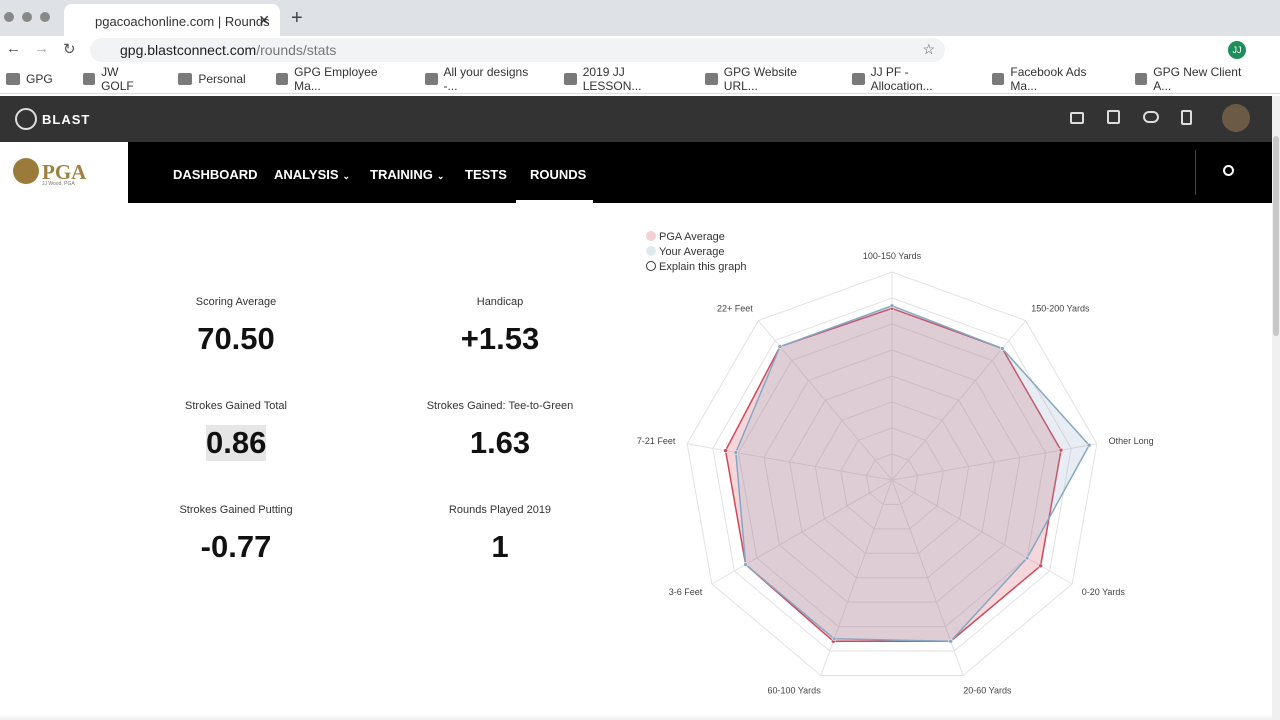 This screenshot has height=720, width=1280. Describe the element at coordinates (500, 442) in the screenshot. I see `stat-value: 1.63` at that location.